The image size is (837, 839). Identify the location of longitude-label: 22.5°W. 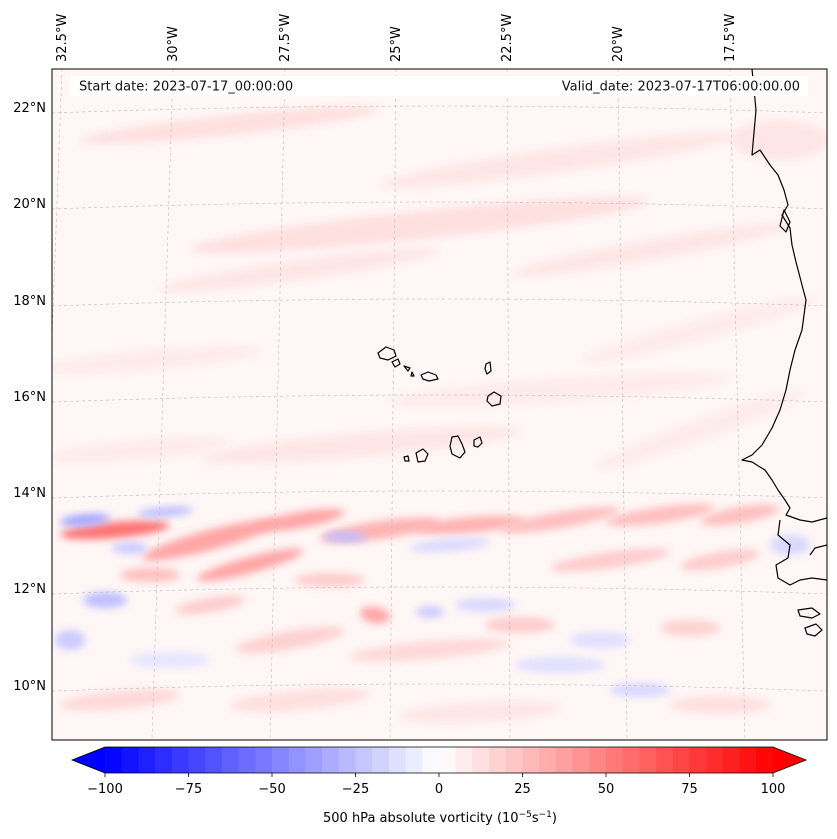
(507, 38).